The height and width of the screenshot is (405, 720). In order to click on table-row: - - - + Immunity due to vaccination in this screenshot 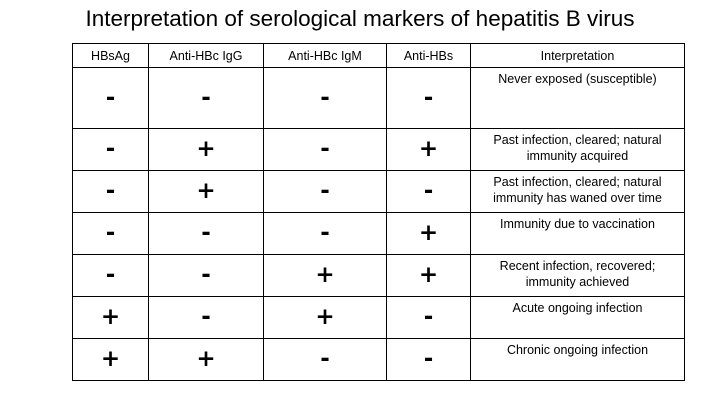, I will do `click(378, 233)`.